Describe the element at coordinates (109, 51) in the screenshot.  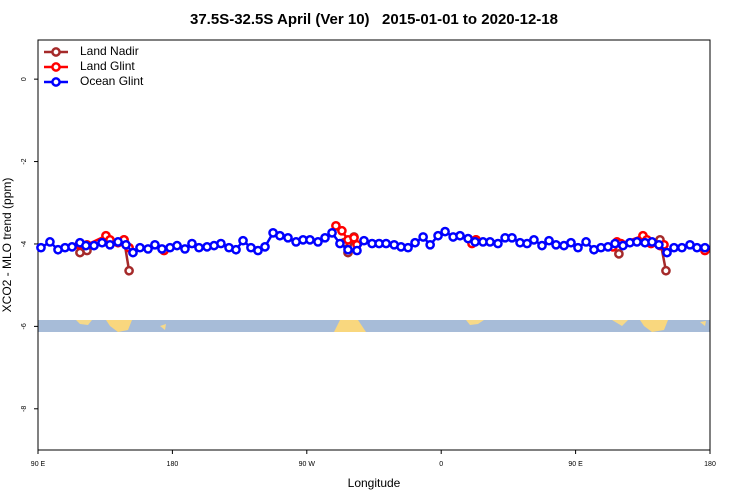
I see `legend-label: Land Nadir` at that location.